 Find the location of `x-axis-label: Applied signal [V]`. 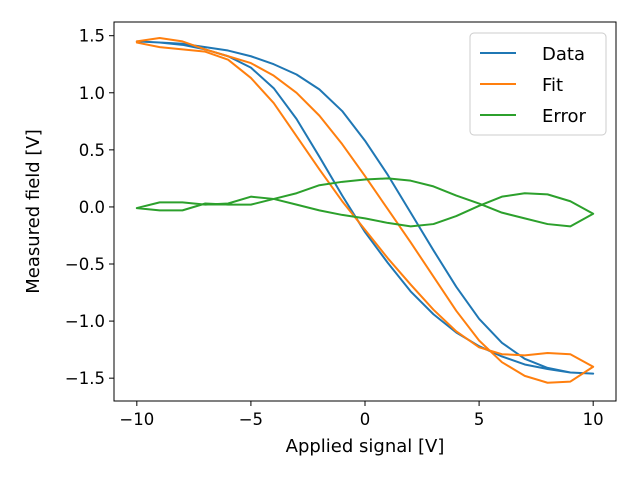

x-axis-label: Applied signal [V] is located at coordinates (365, 446).